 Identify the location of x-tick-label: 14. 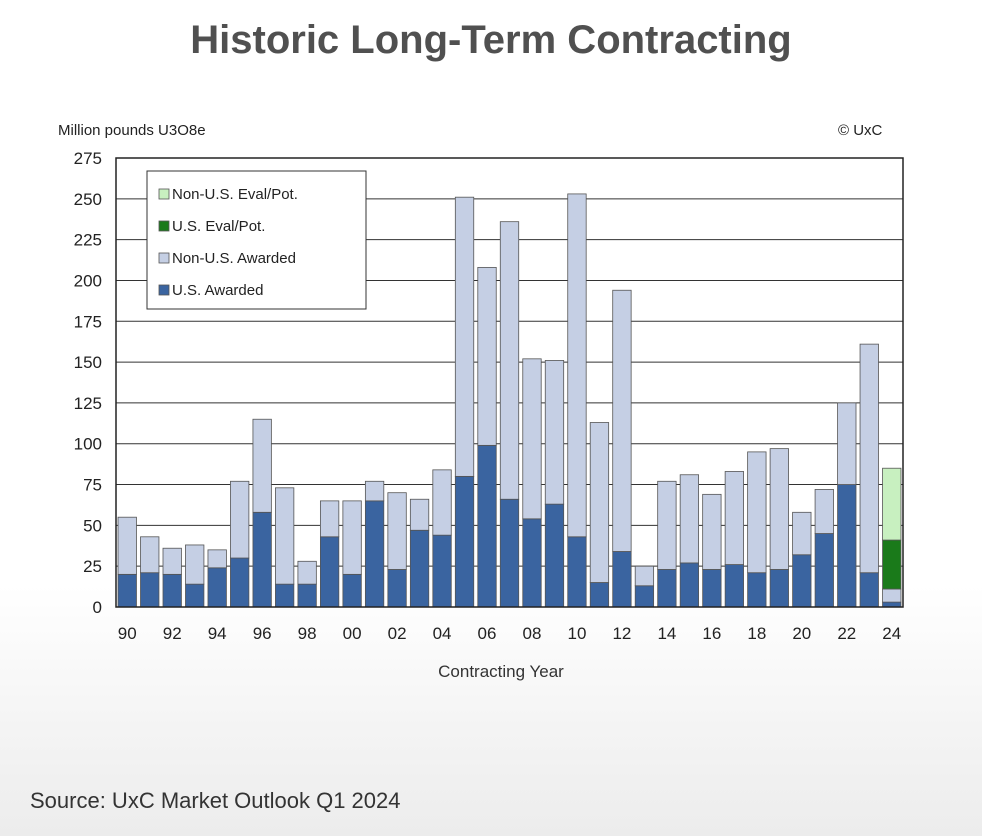
(666, 633).